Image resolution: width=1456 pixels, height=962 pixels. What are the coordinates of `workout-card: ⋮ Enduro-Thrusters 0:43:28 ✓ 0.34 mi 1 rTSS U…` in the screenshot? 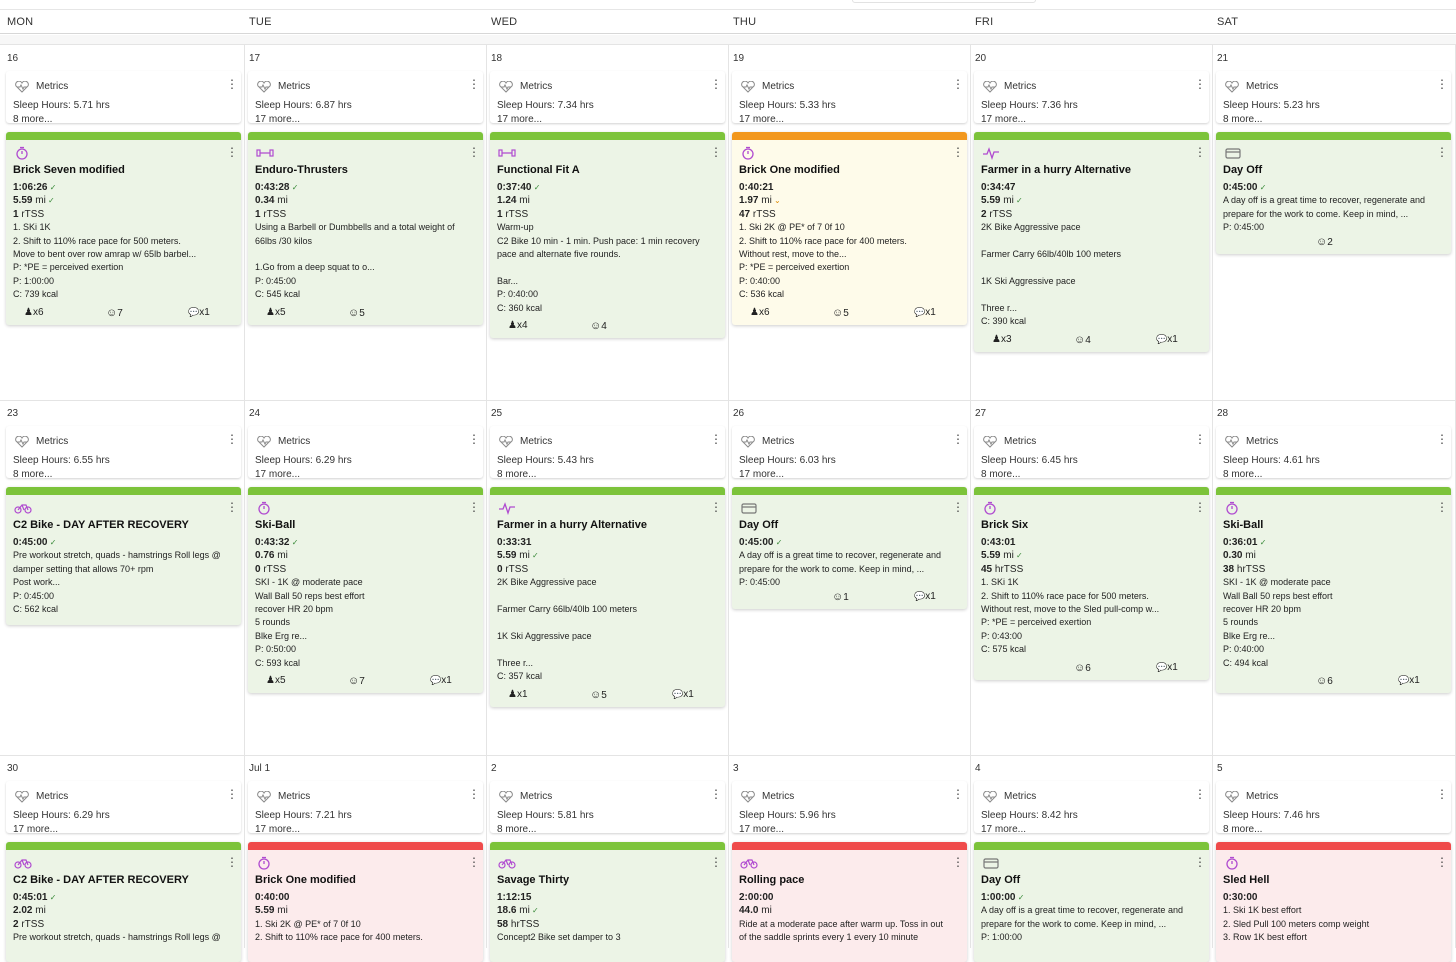 It's located at (365, 228).